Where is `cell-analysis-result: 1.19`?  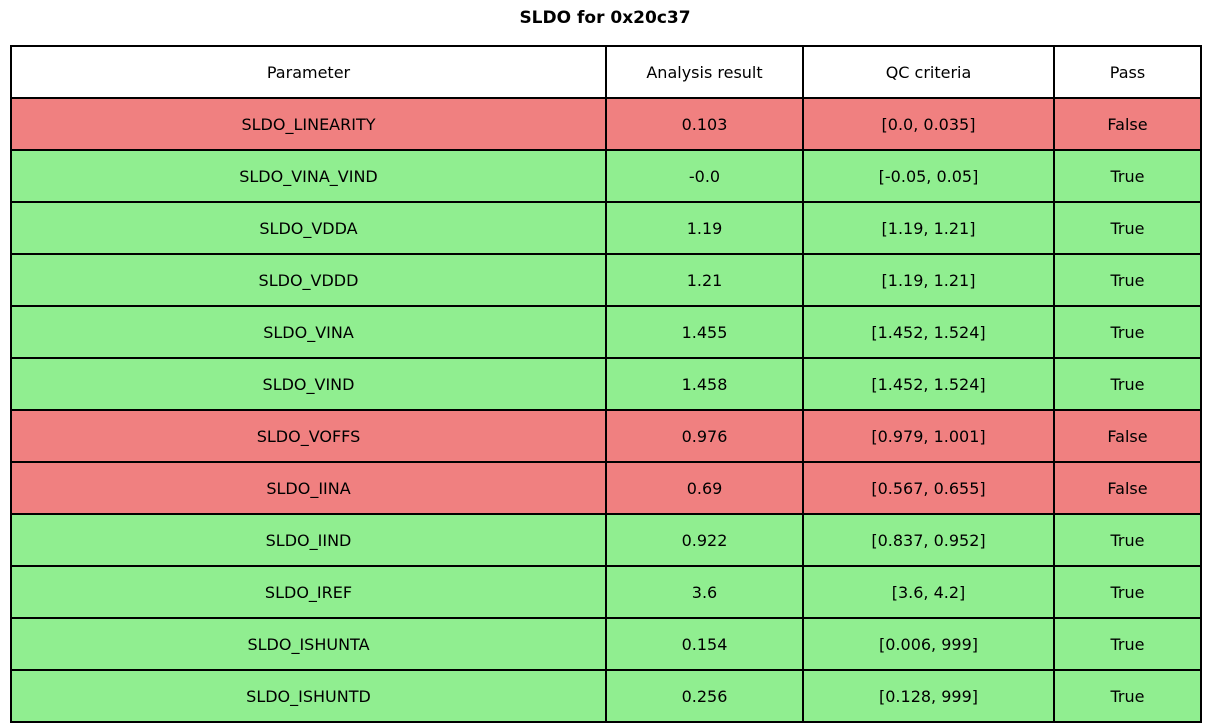 cell-analysis-result: 1.19 is located at coordinates (704, 228).